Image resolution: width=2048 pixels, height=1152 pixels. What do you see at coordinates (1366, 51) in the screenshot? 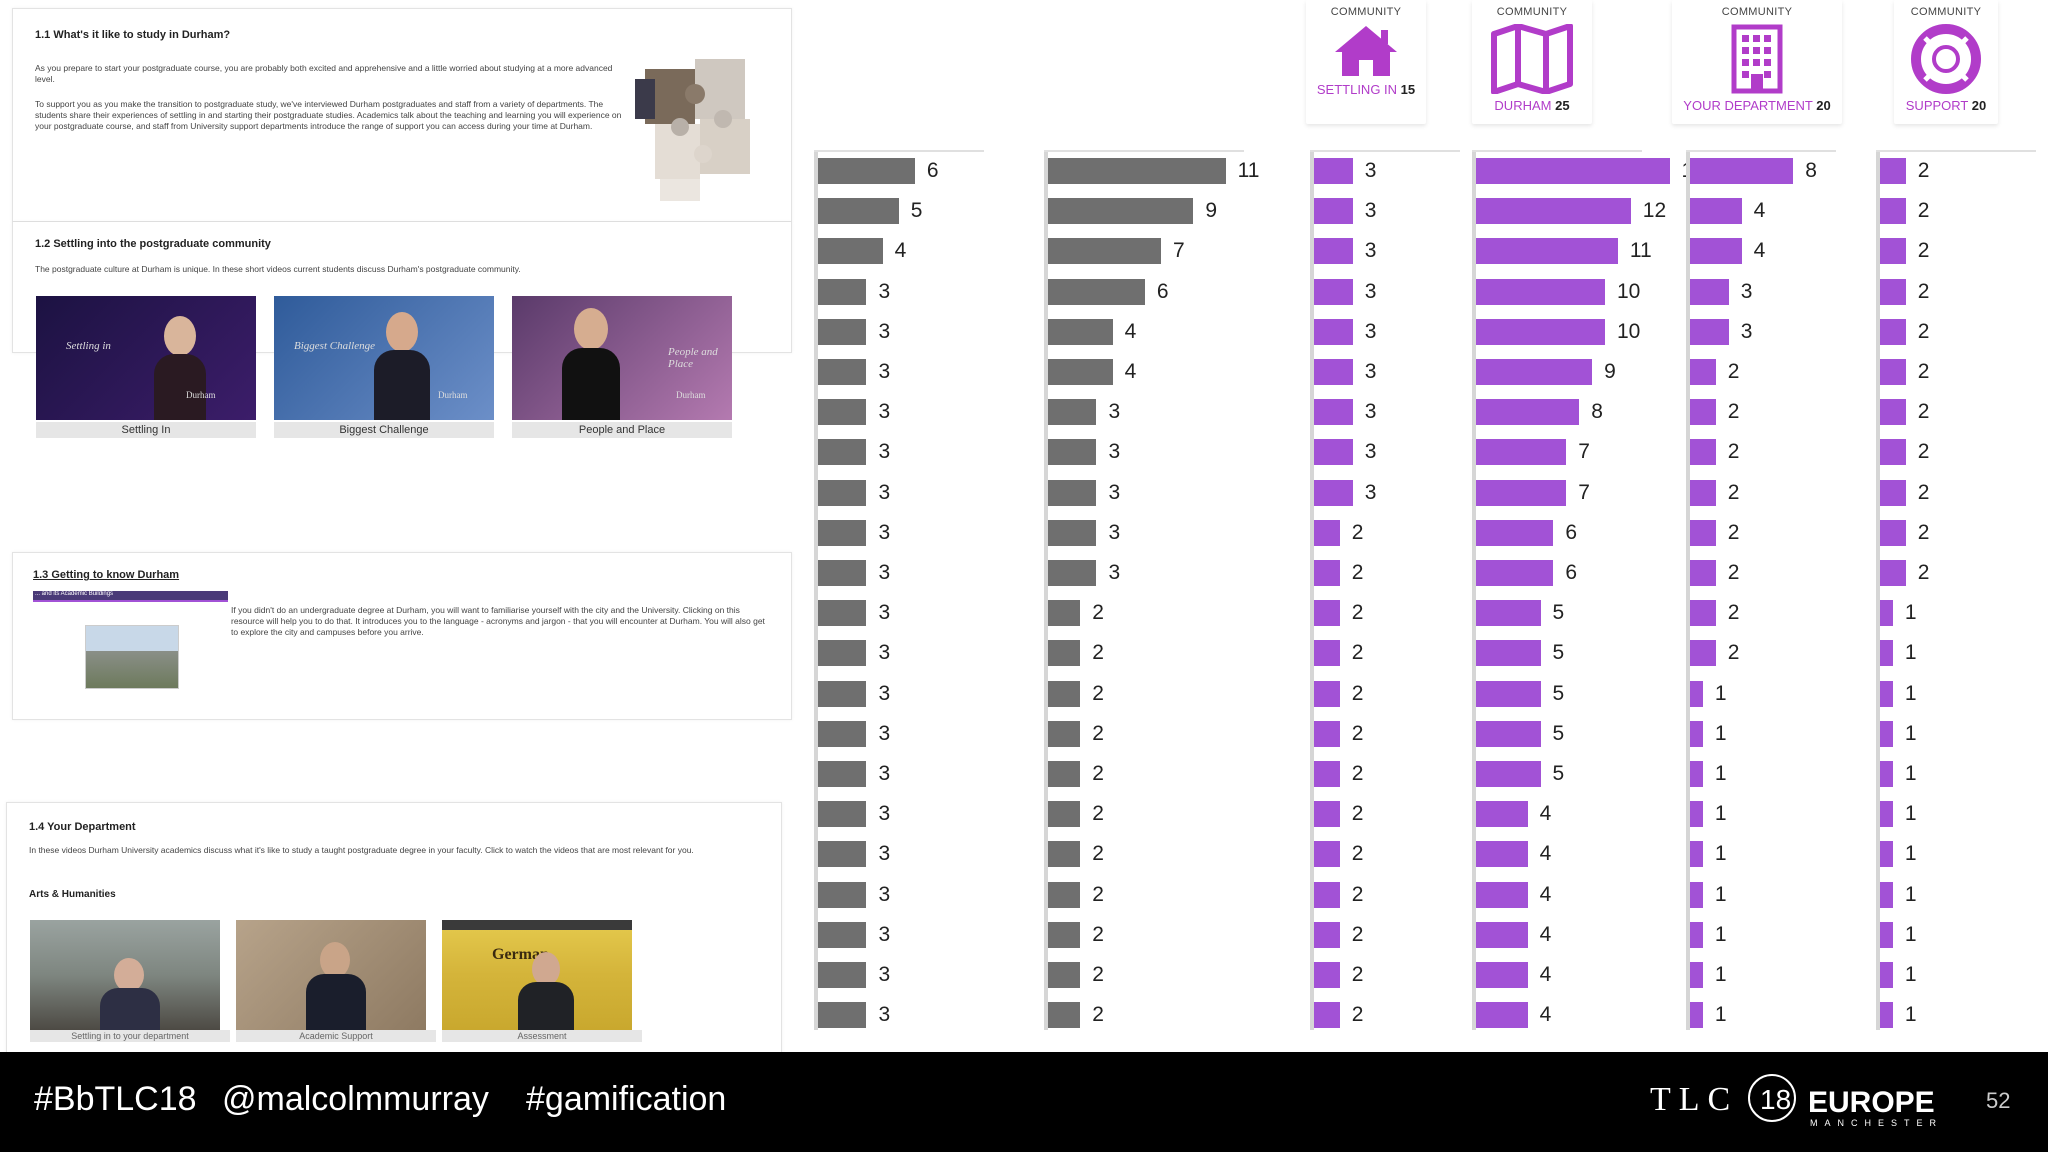
I see `home-icon` at bounding box center [1366, 51].